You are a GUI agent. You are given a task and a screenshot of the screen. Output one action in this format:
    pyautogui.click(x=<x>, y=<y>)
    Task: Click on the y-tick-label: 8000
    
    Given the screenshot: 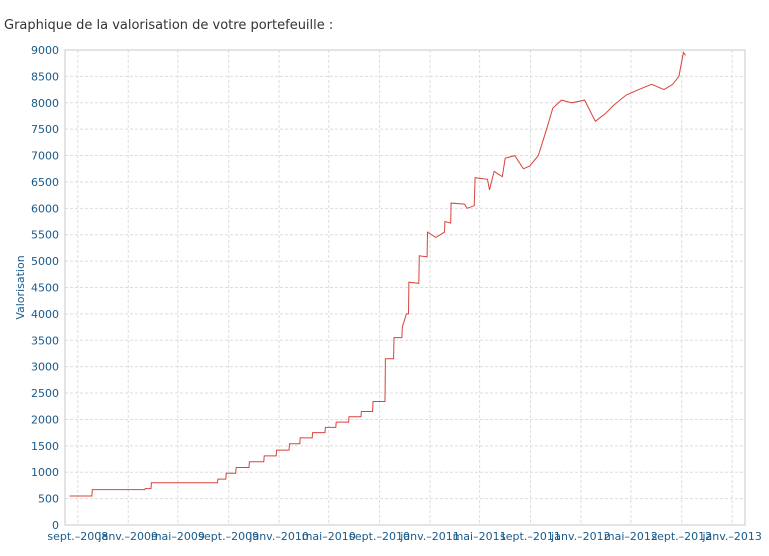 What is the action you would take?
    pyautogui.click(x=45, y=103)
    